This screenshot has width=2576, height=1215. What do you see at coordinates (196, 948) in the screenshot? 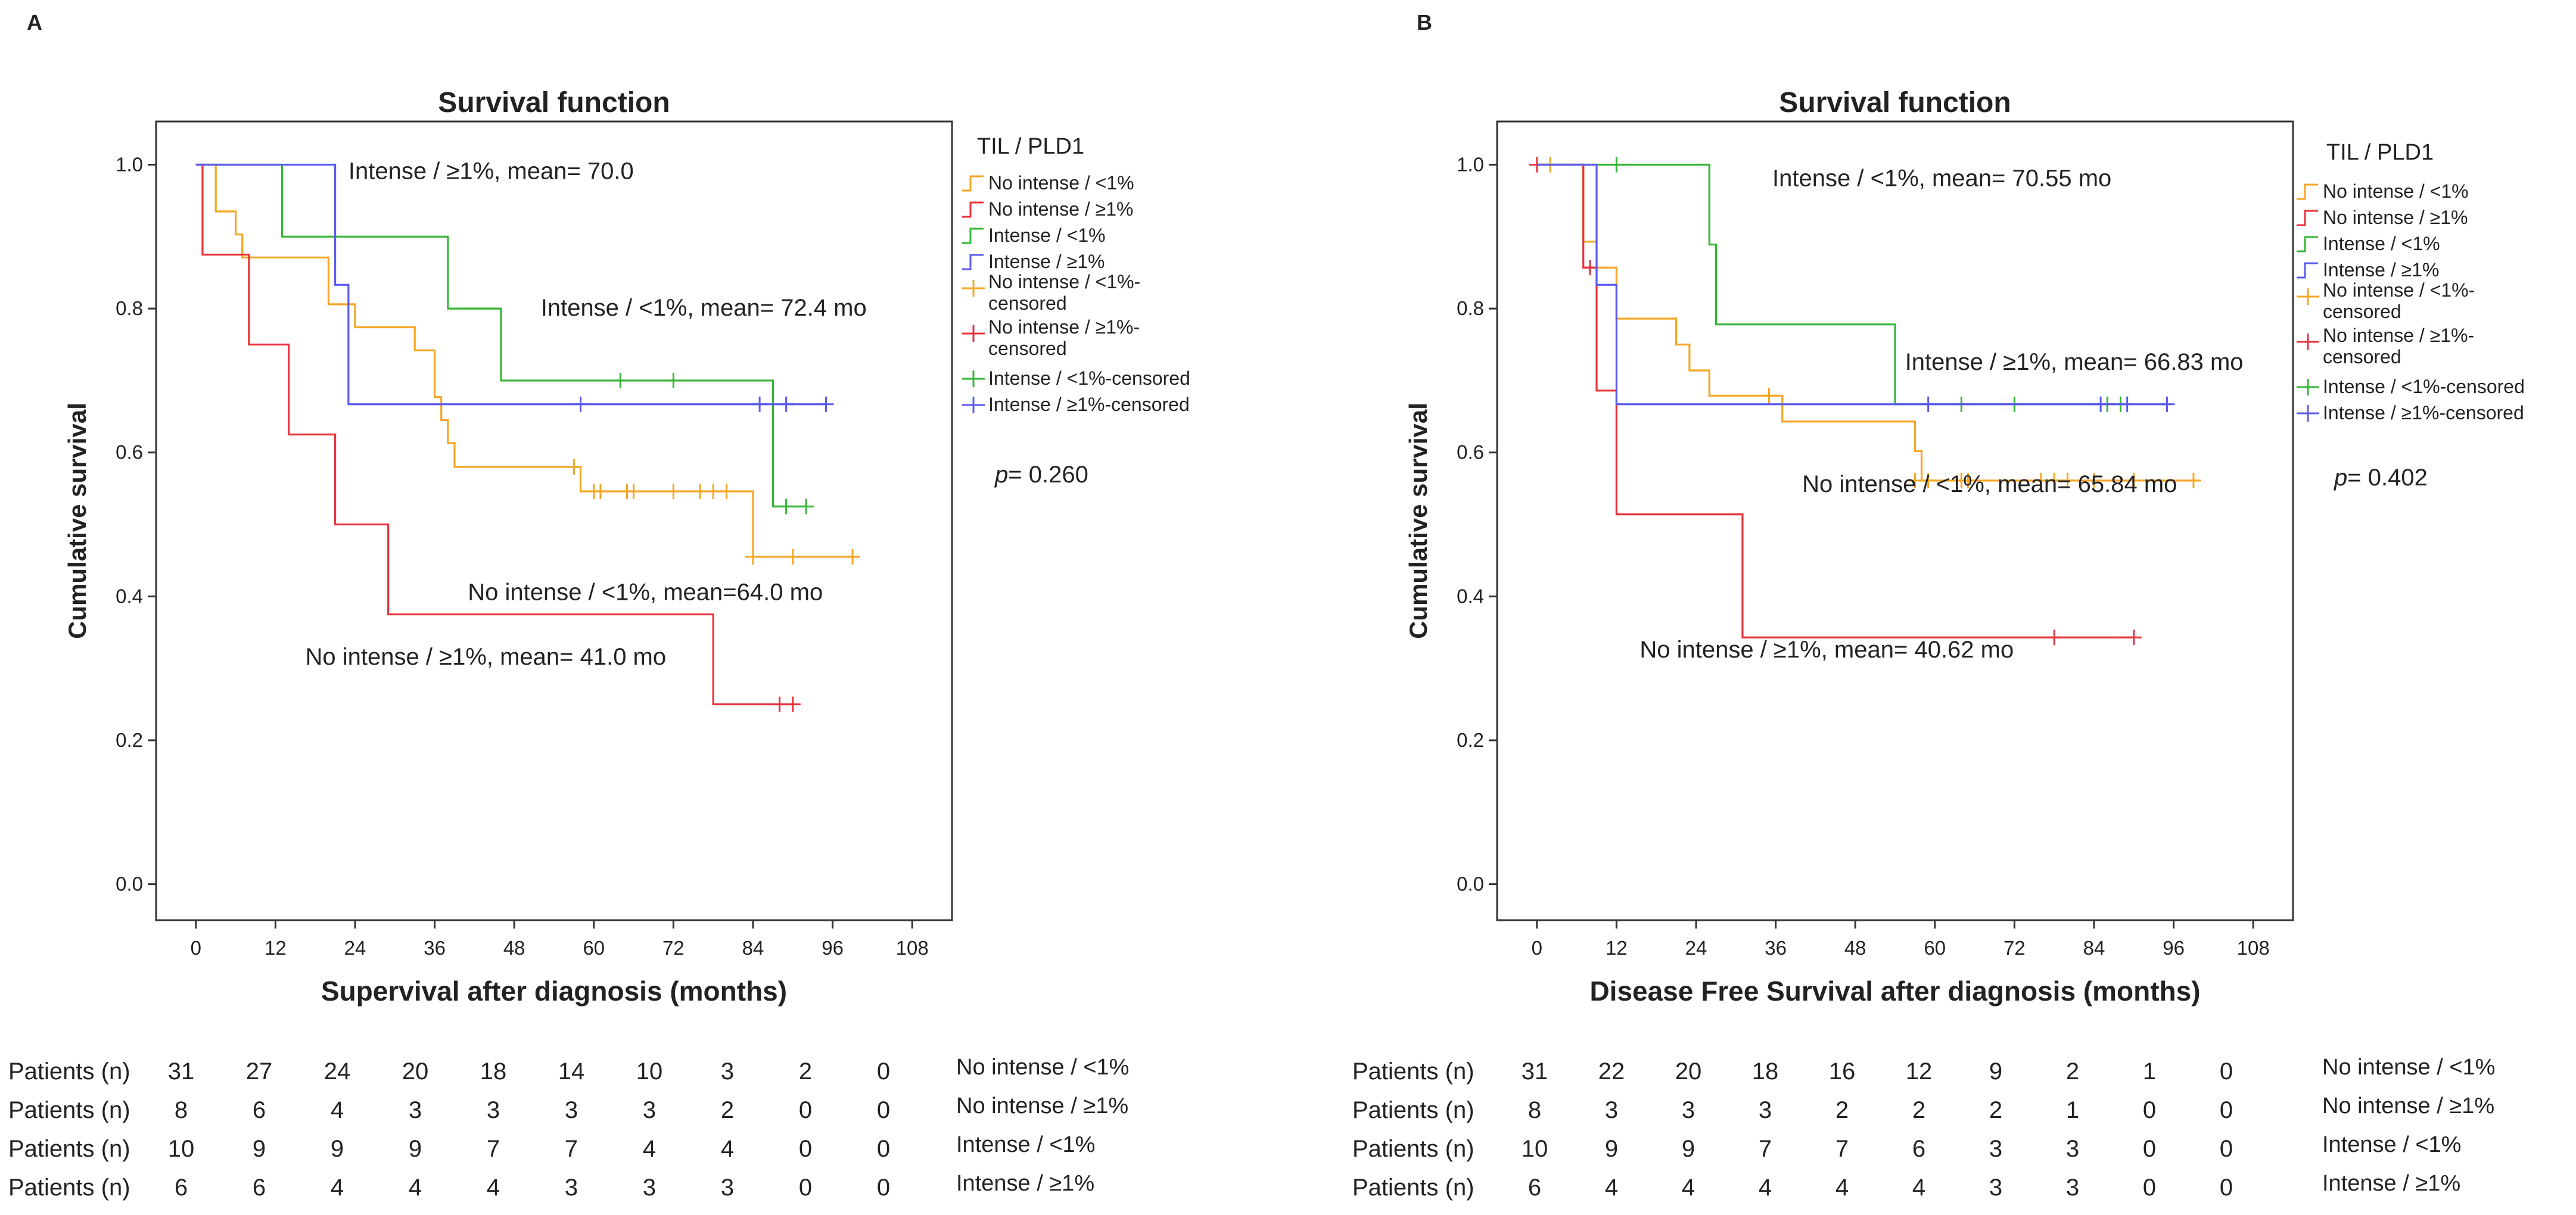
I see `x-tick-label: 0` at bounding box center [196, 948].